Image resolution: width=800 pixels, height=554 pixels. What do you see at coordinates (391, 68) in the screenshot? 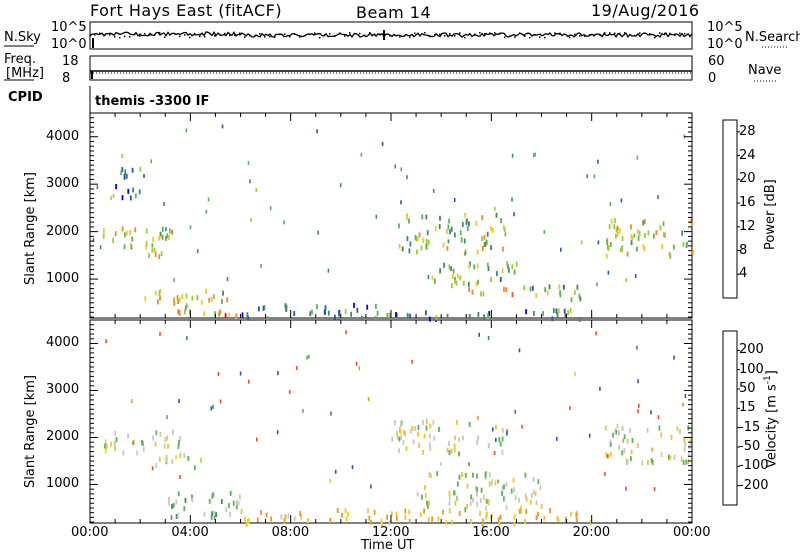
I see `freq-panel-frame` at bounding box center [391, 68].